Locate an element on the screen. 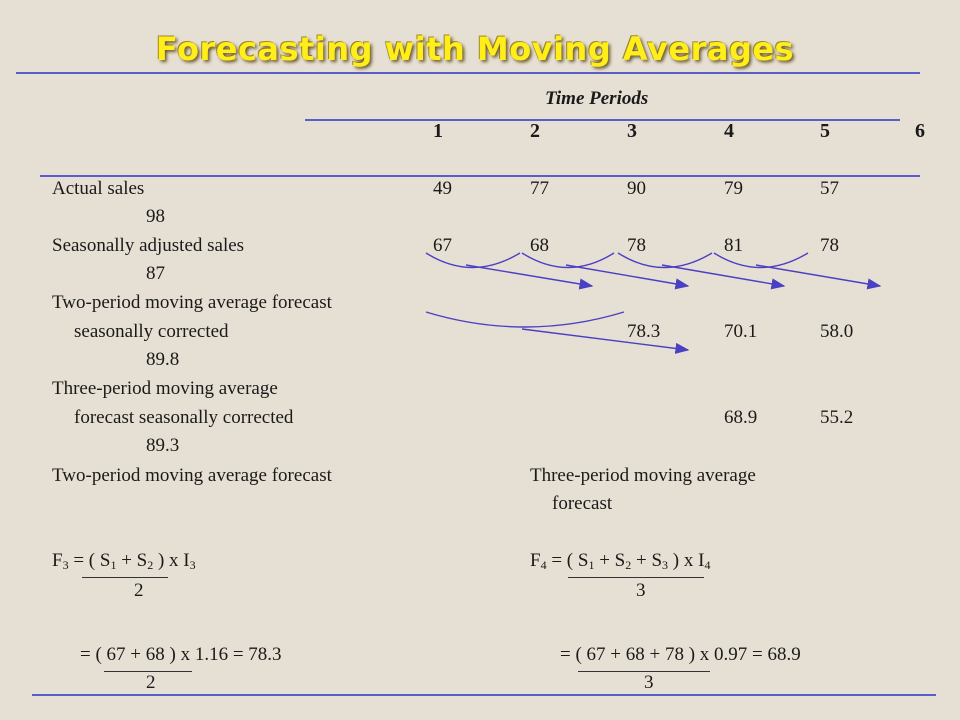 The width and height of the screenshot is (960, 720). formula-left-calc: = ( 67 + 68 ) x 1.16 = 78.3 is located at coordinates (181, 654).